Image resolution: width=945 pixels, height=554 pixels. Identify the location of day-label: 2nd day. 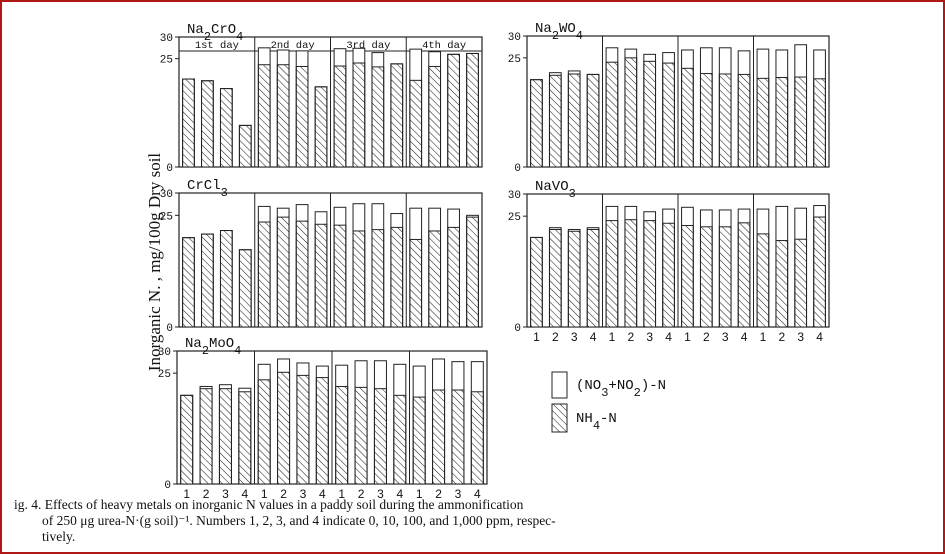
(293, 46).